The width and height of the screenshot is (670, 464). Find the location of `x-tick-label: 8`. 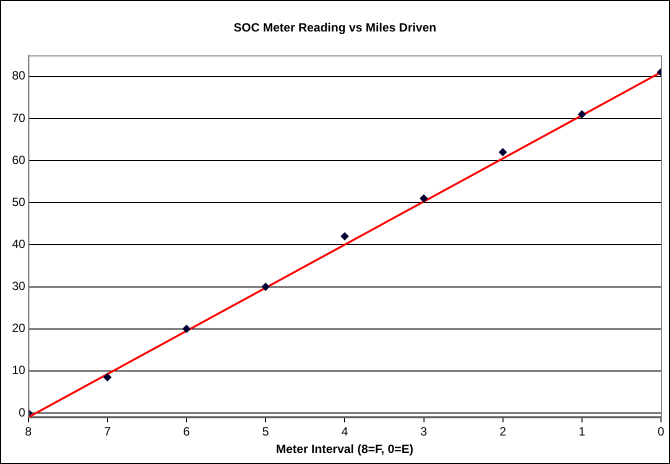

x-tick-label: 8 is located at coordinates (28, 431).